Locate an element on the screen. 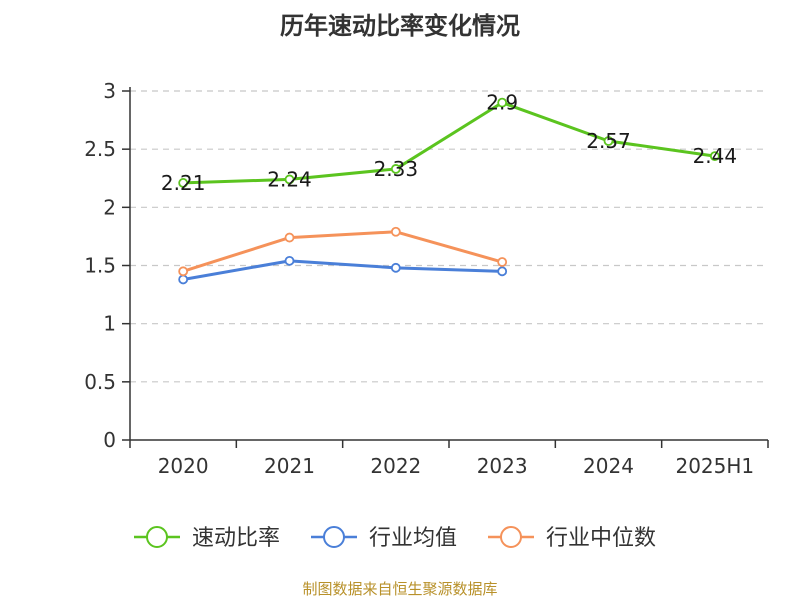 The height and width of the screenshot is (600, 800). chart-title: 历年速动比率变化情况 is located at coordinates (400, 26).